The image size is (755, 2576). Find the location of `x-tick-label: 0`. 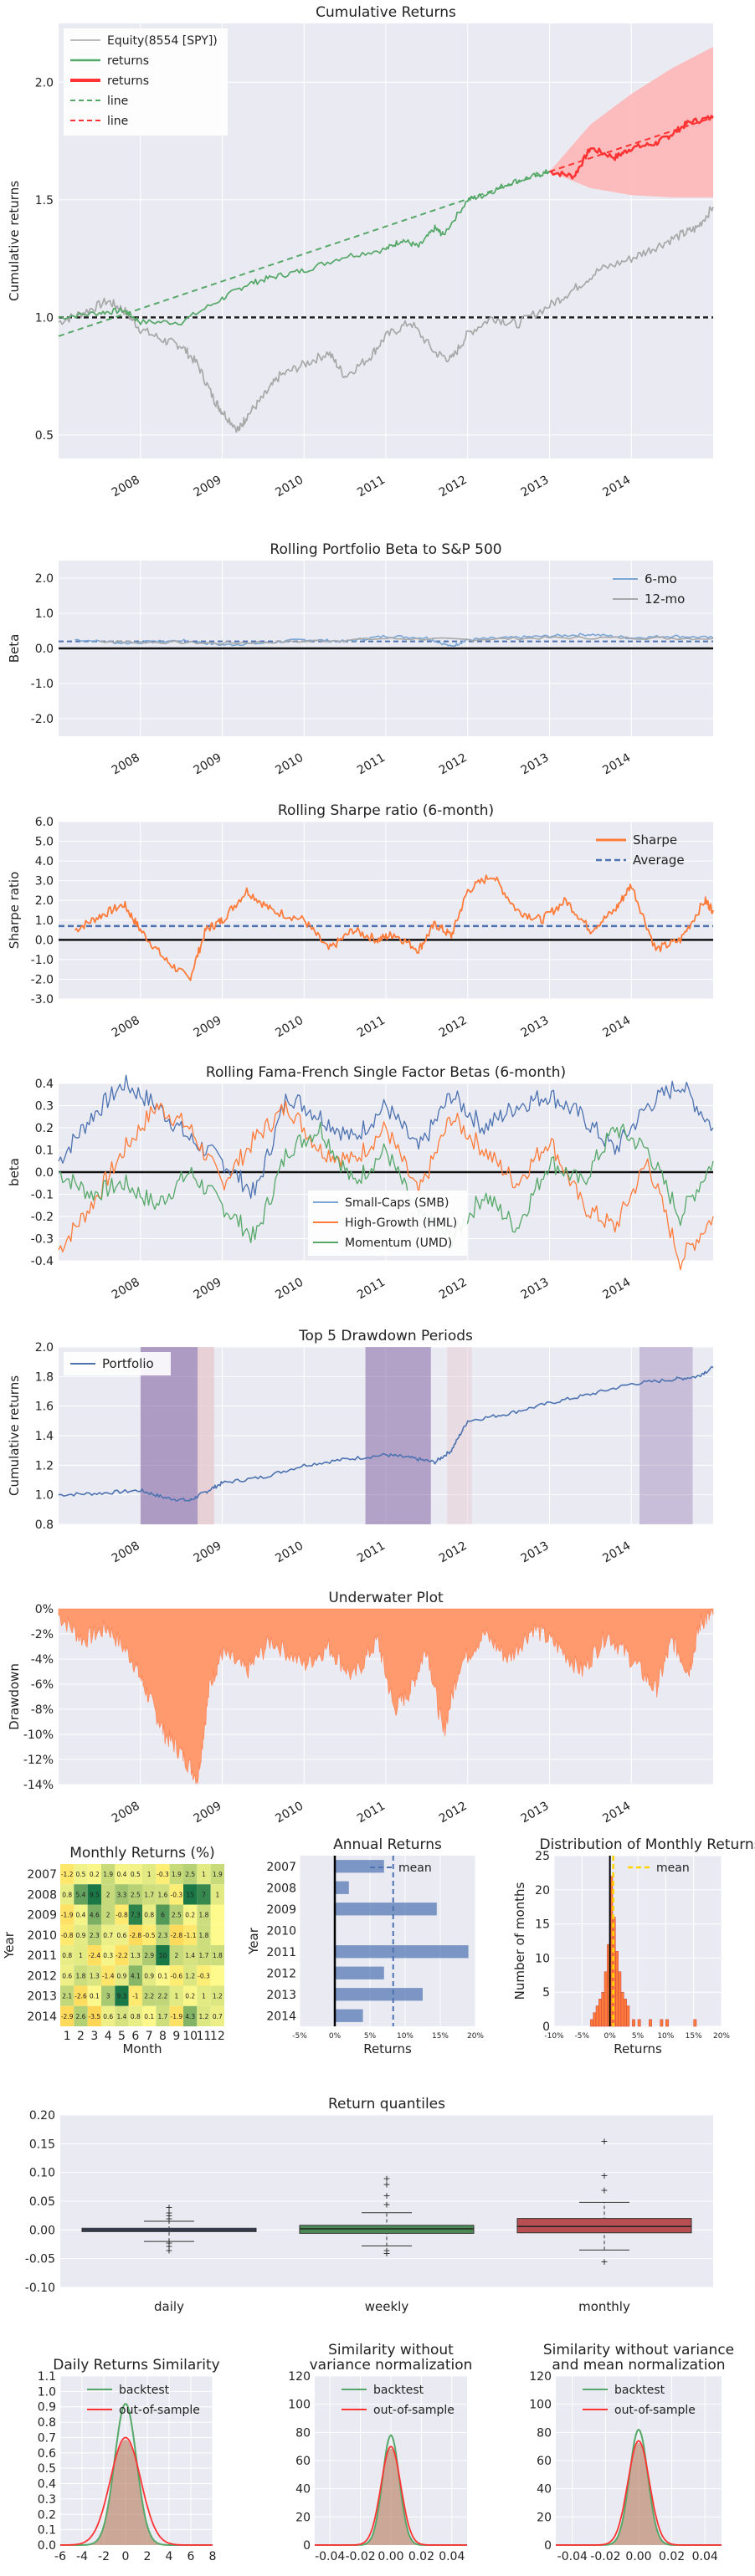

x-tick-label: 0 is located at coordinates (126, 2557).